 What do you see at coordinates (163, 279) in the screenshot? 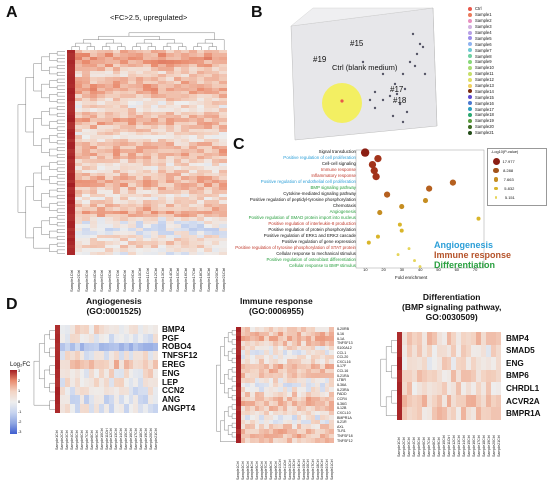
I see `column-label: Sample13Ctrl` at bounding box center [163, 279].